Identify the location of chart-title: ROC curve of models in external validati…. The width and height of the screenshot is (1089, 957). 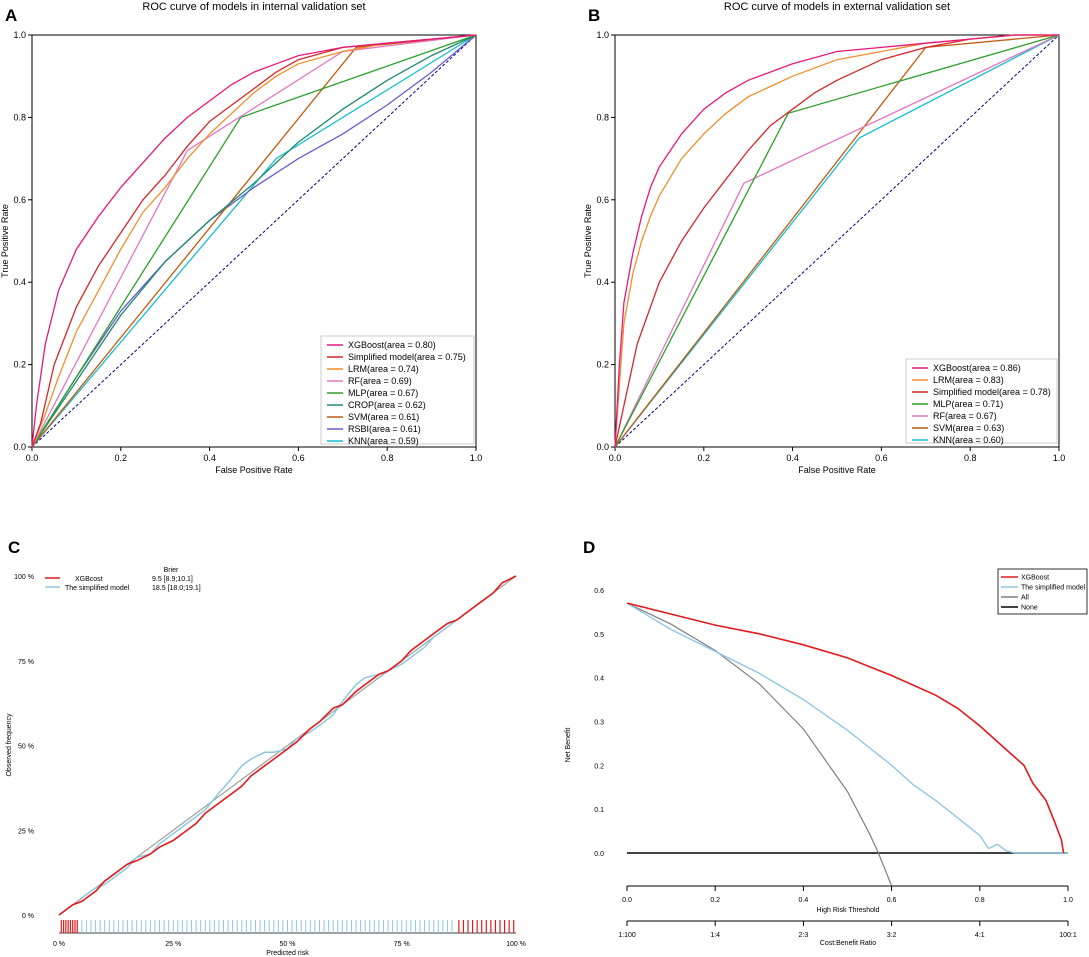
(837, 7).